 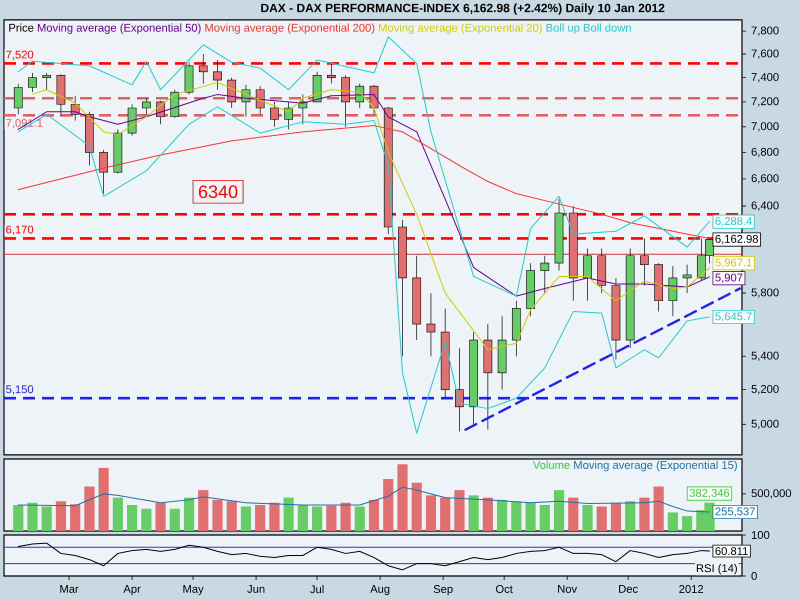 What do you see at coordinates (765, 77) in the screenshot?
I see `y-tick-label: 7,400` at bounding box center [765, 77].